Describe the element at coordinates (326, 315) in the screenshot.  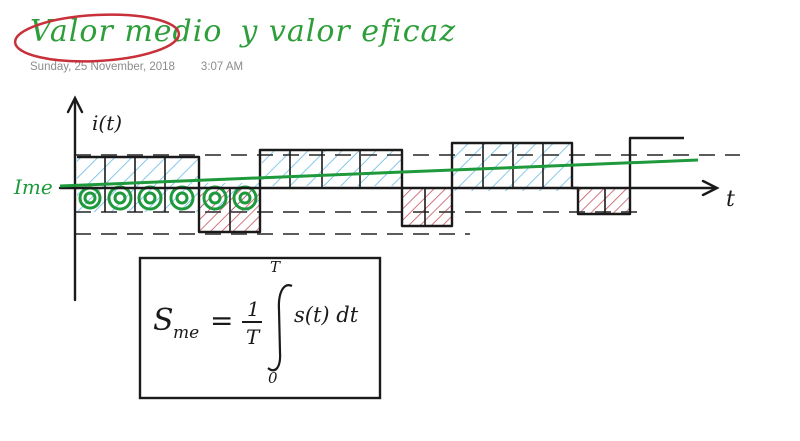
I see `formula-integrand: s(t) dt` at that location.